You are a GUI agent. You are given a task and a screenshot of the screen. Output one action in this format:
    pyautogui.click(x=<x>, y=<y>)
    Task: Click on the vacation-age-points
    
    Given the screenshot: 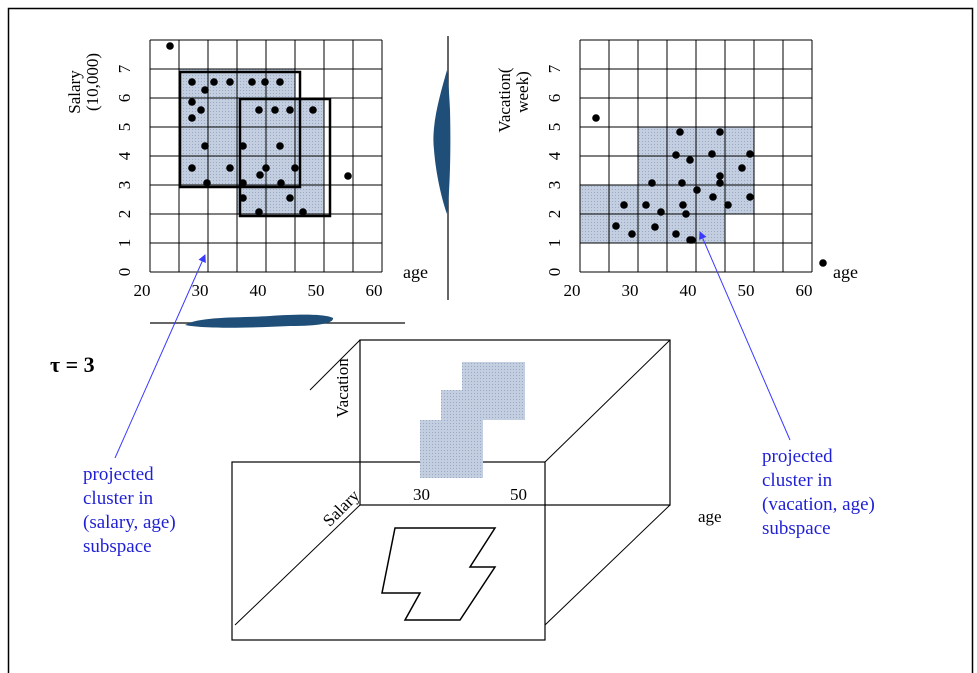 What is the action you would take?
    pyautogui.click(x=709, y=190)
    